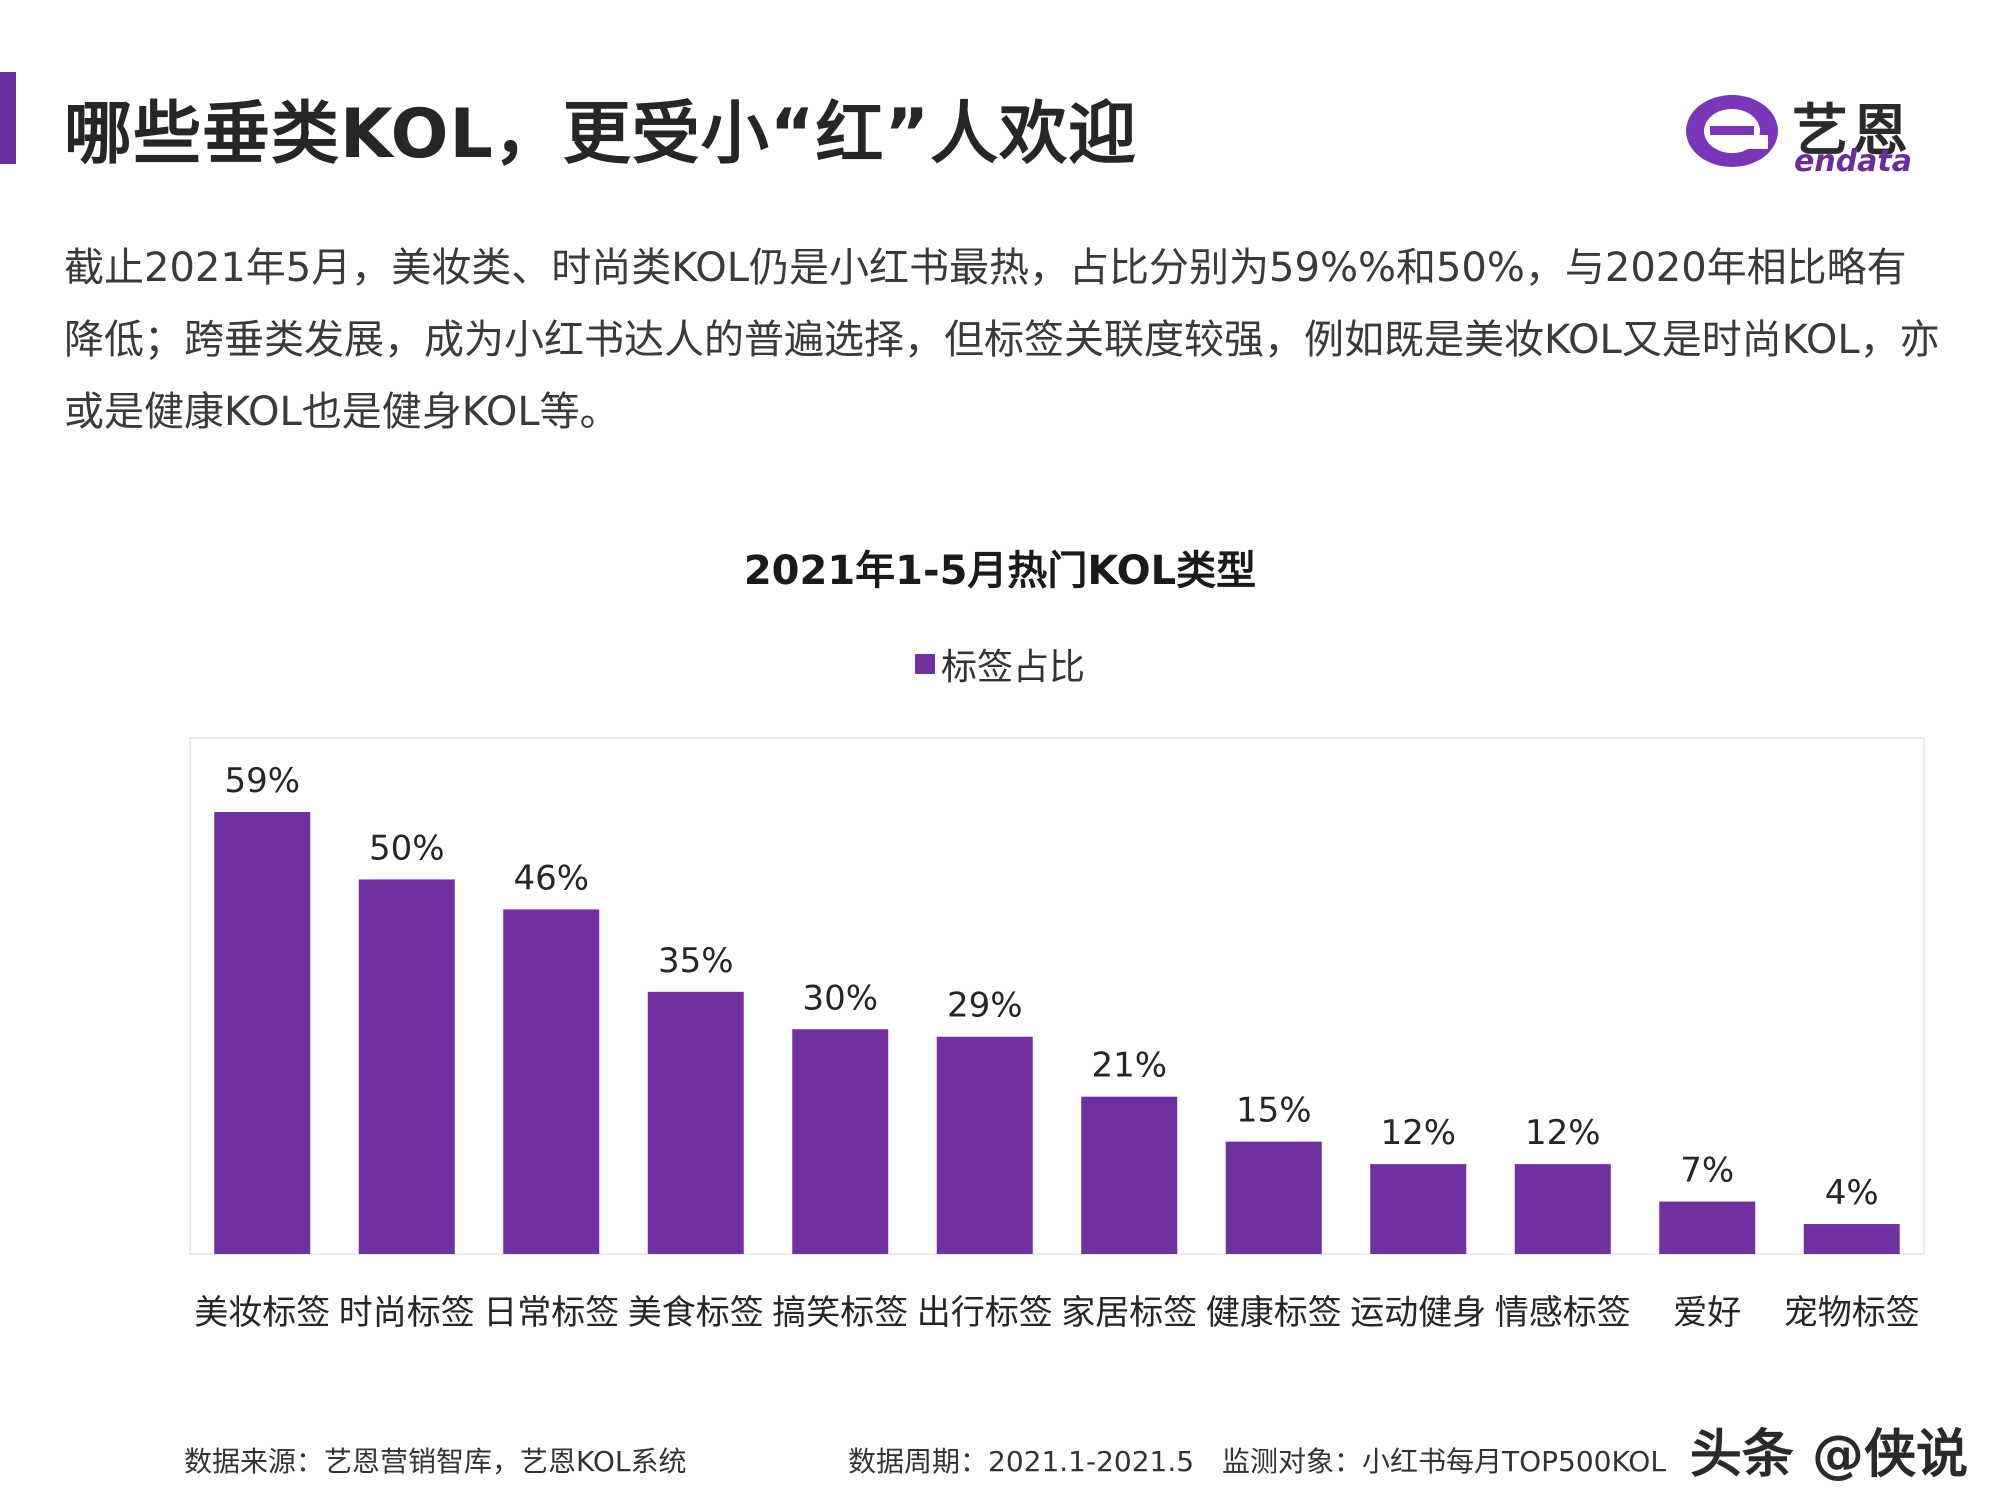 This screenshot has height=1500, width=2000. Describe the element at coordinates (985, 1313) in the screenshot. I see `category-label-6: 出行标签` at that location.